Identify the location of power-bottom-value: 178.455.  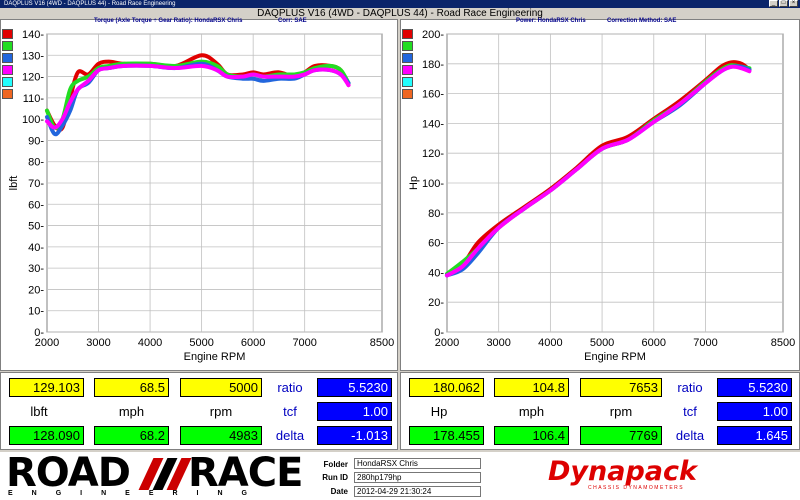
(446, 435).